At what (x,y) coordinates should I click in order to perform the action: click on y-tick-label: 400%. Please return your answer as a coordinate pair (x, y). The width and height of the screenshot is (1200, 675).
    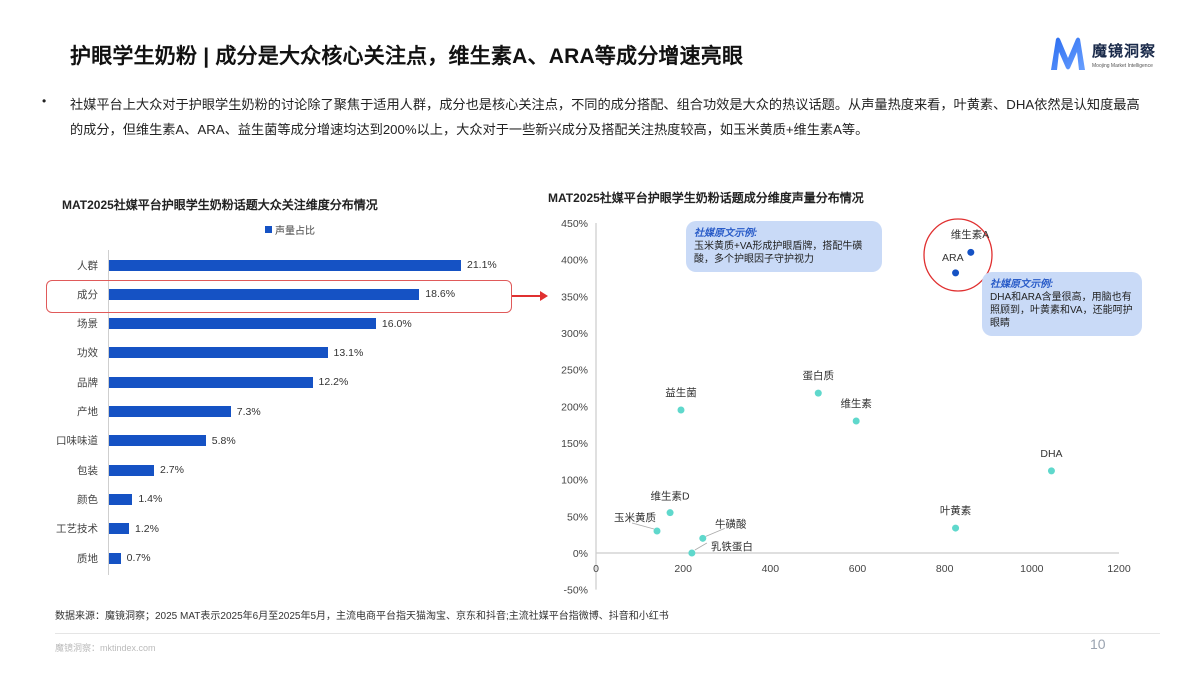
    Looking at the image, I should click on (574, 261).